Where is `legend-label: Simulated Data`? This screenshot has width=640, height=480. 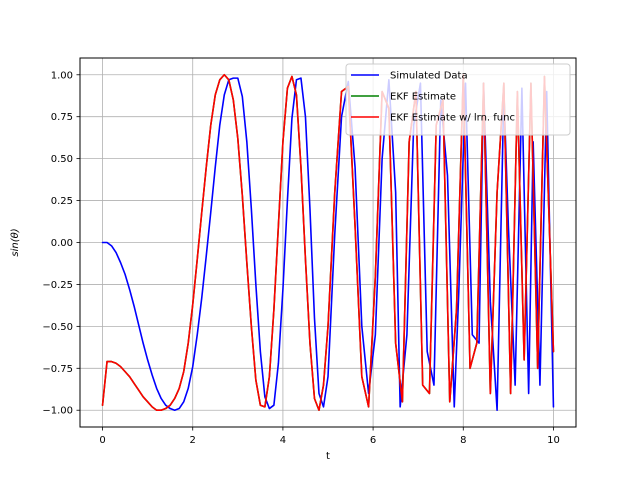 legend-label: Simulated Data is located at coordinates (429, 76).